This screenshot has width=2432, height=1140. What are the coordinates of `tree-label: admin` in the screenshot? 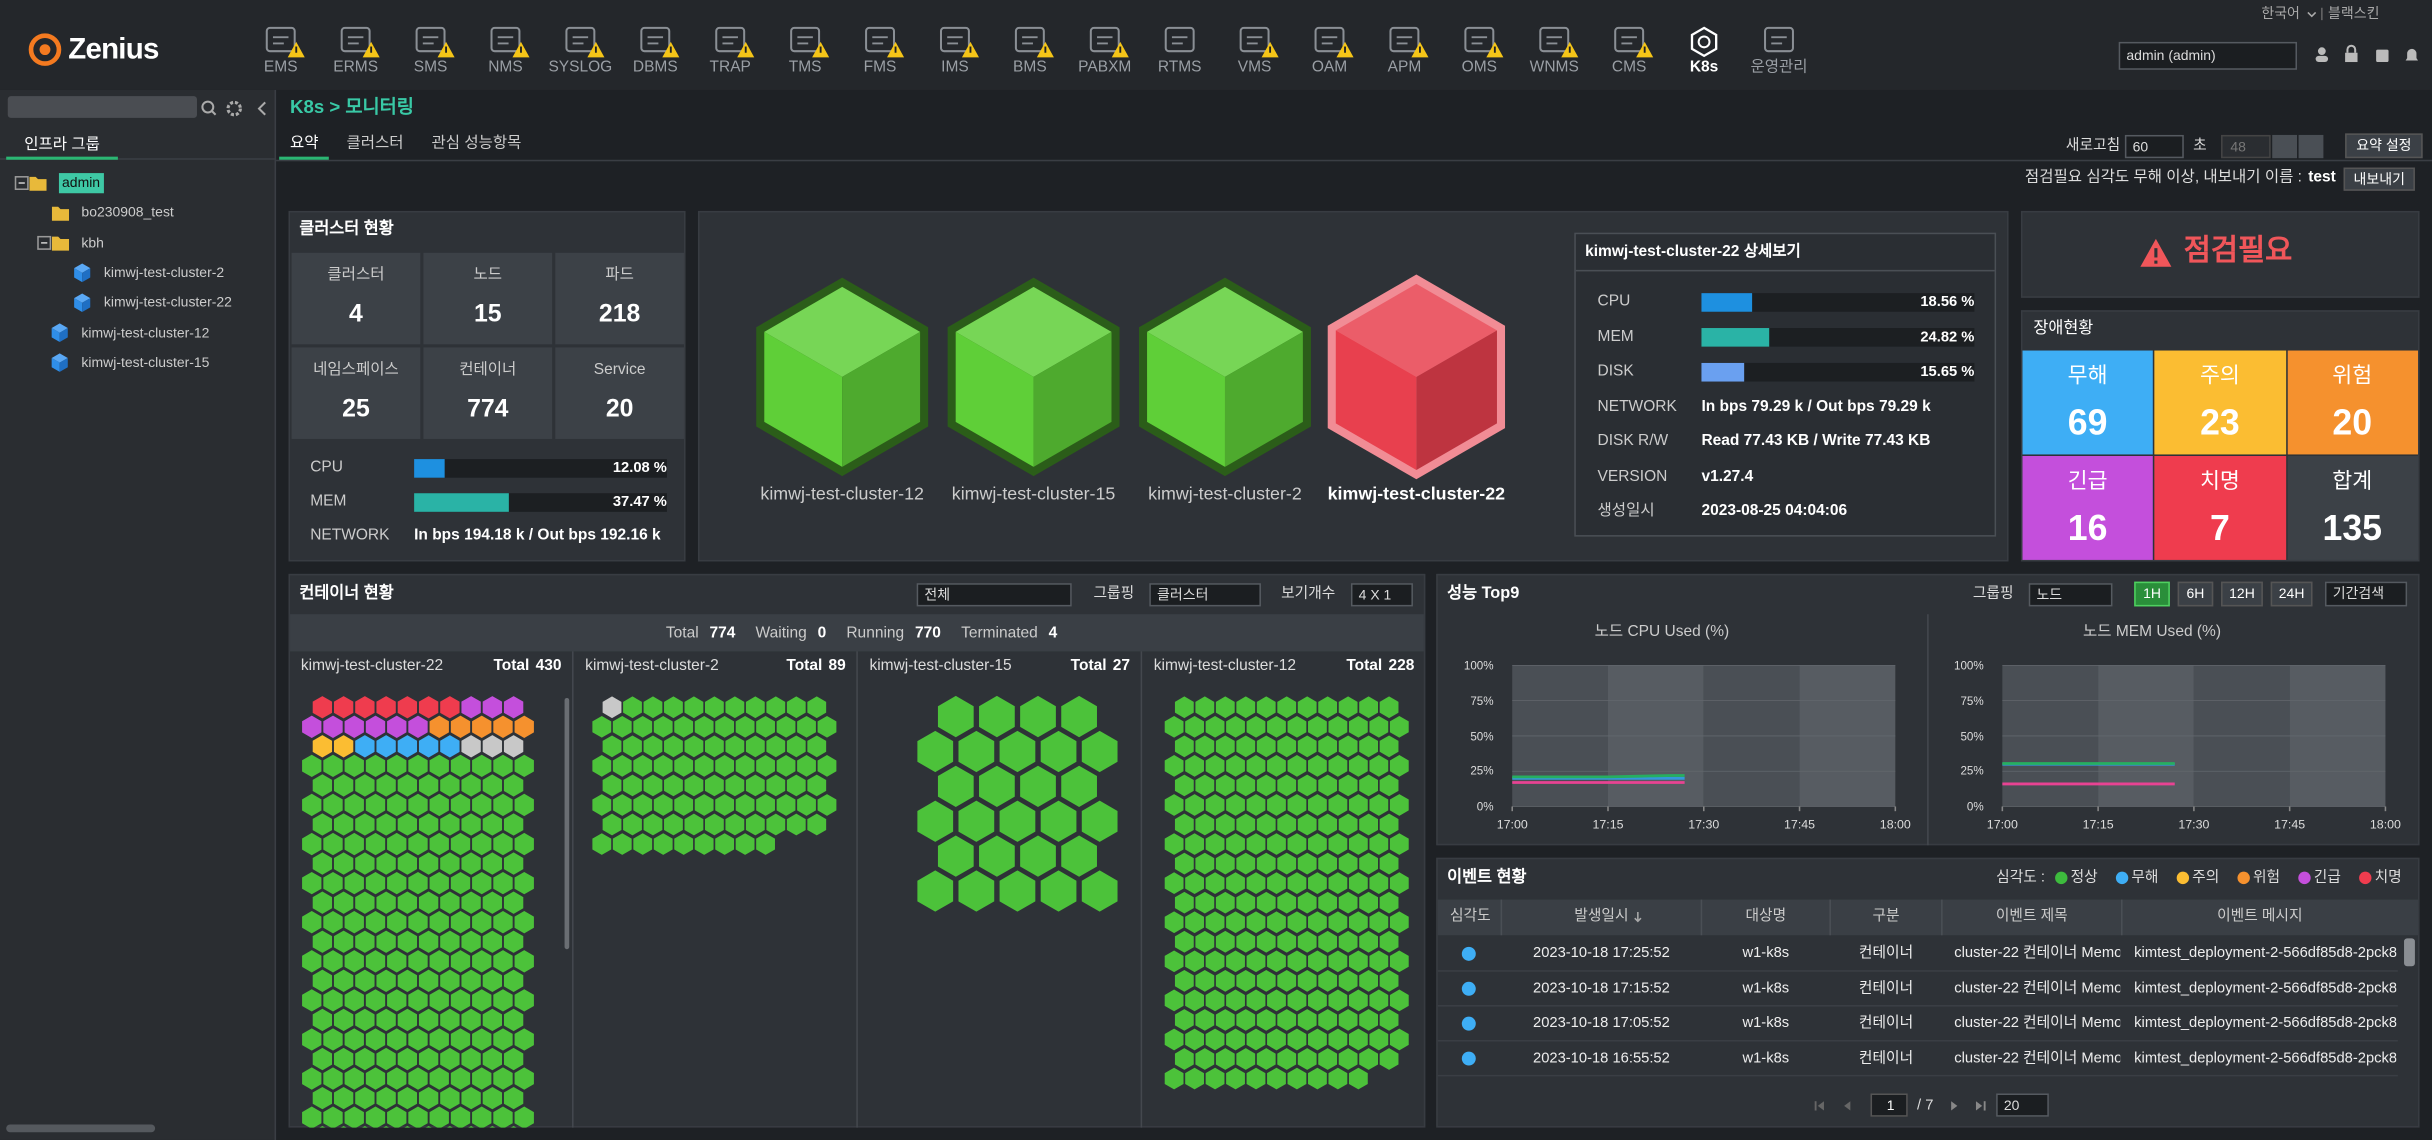 It's located at (81, 183).